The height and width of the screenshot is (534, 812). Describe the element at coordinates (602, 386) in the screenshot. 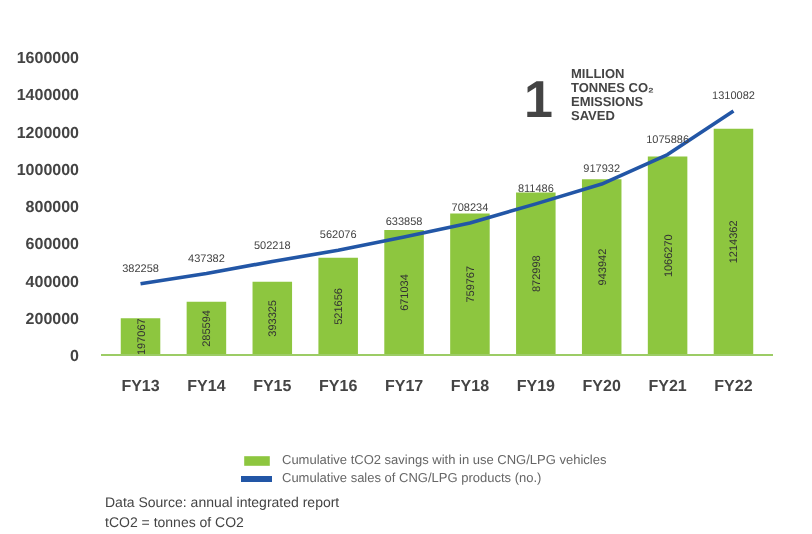

I see `x-tick-label: FY20` at that location.